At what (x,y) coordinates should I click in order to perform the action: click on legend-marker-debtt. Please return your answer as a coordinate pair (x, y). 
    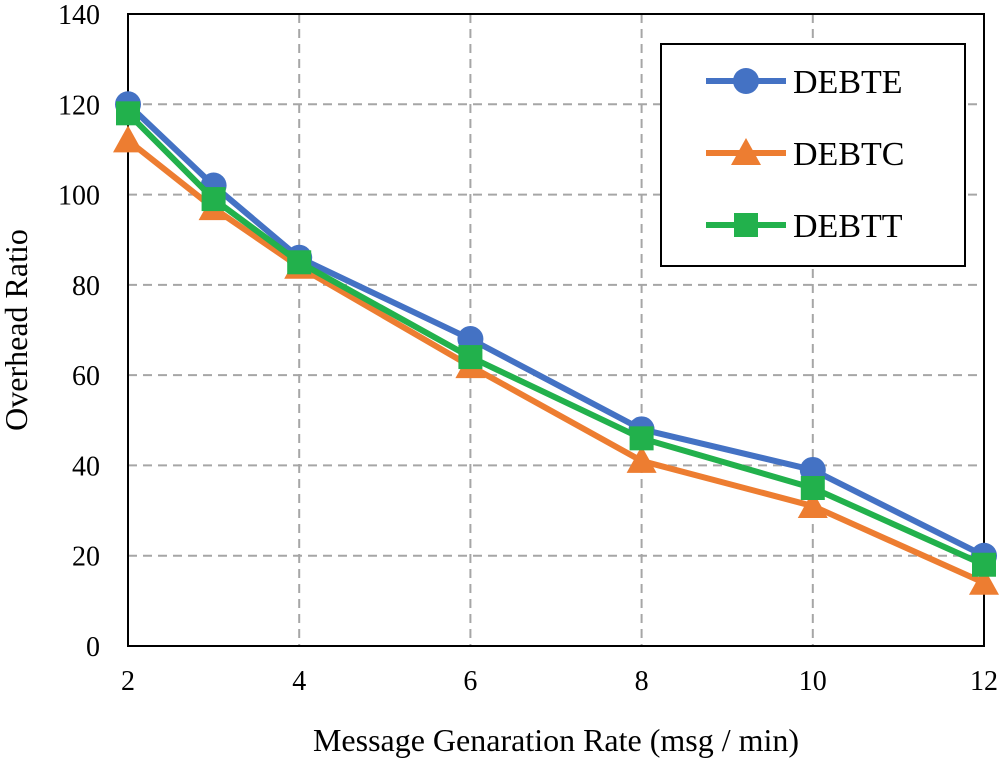
    Looking at the image, I should click on (746, 225).